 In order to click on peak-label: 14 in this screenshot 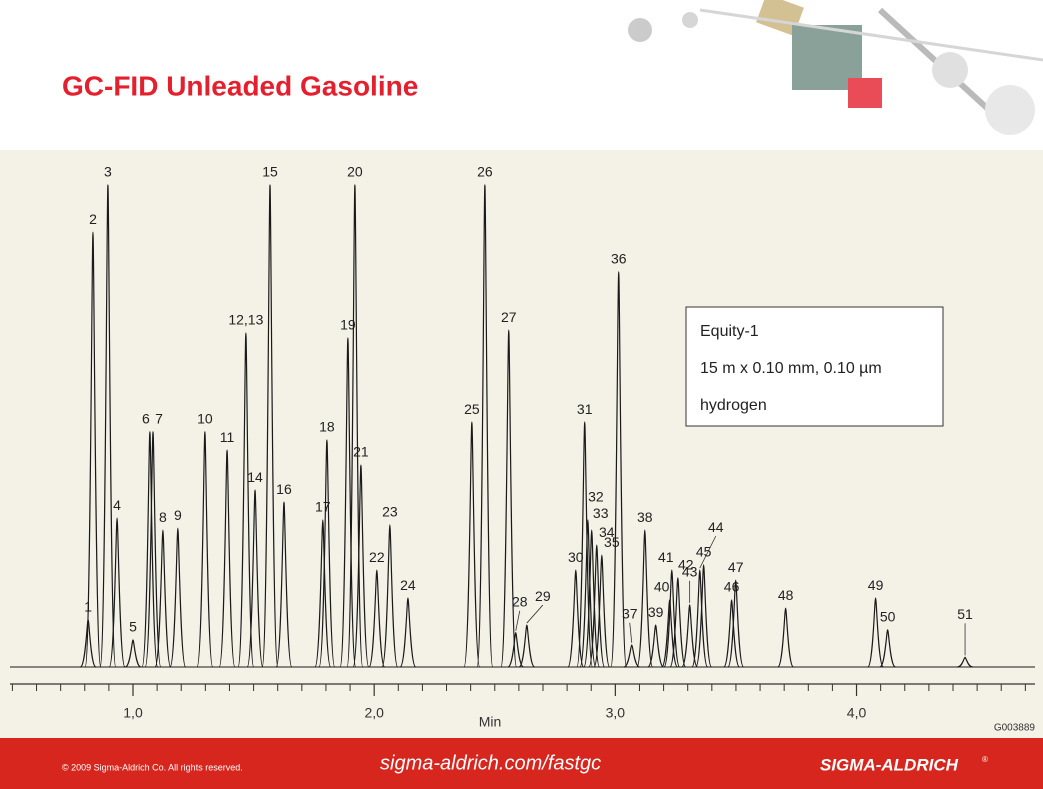, I will do `click(255, 477)`.